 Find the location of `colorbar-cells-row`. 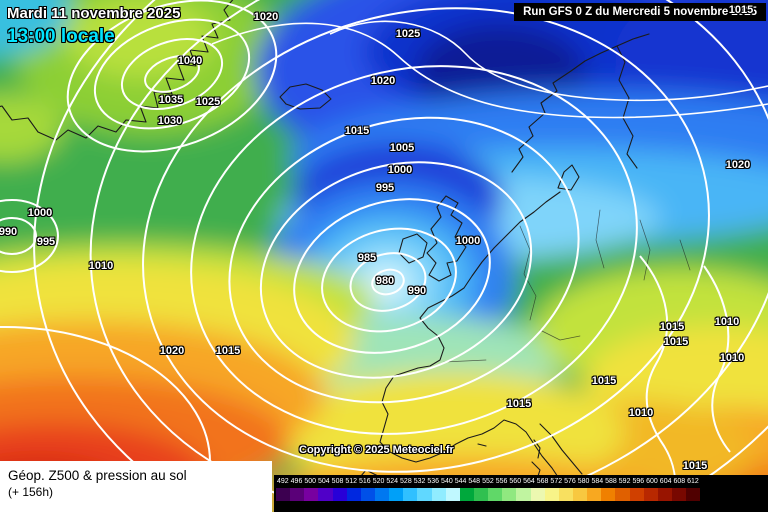

colorbar-cells-row is located at coordinates (488, 494).